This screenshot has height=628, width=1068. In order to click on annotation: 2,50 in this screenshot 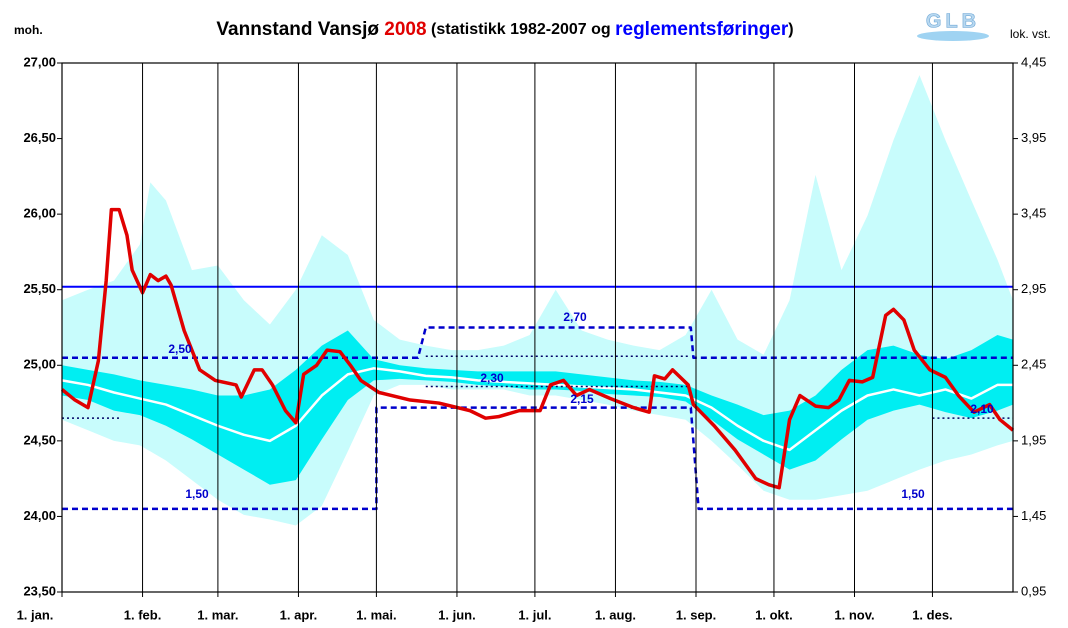, I will do `click(180, 349)`.